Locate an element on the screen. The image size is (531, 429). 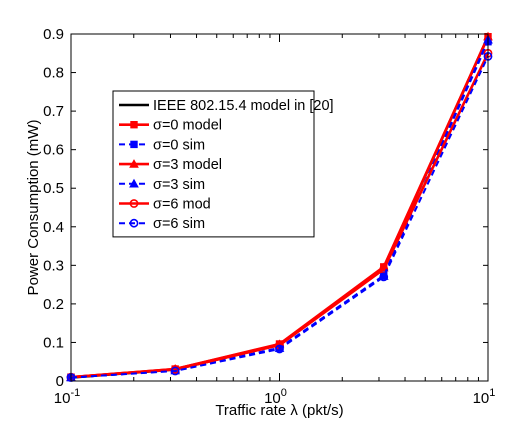
y-tick-label: 0.6 is located at coordinates (53, 150).